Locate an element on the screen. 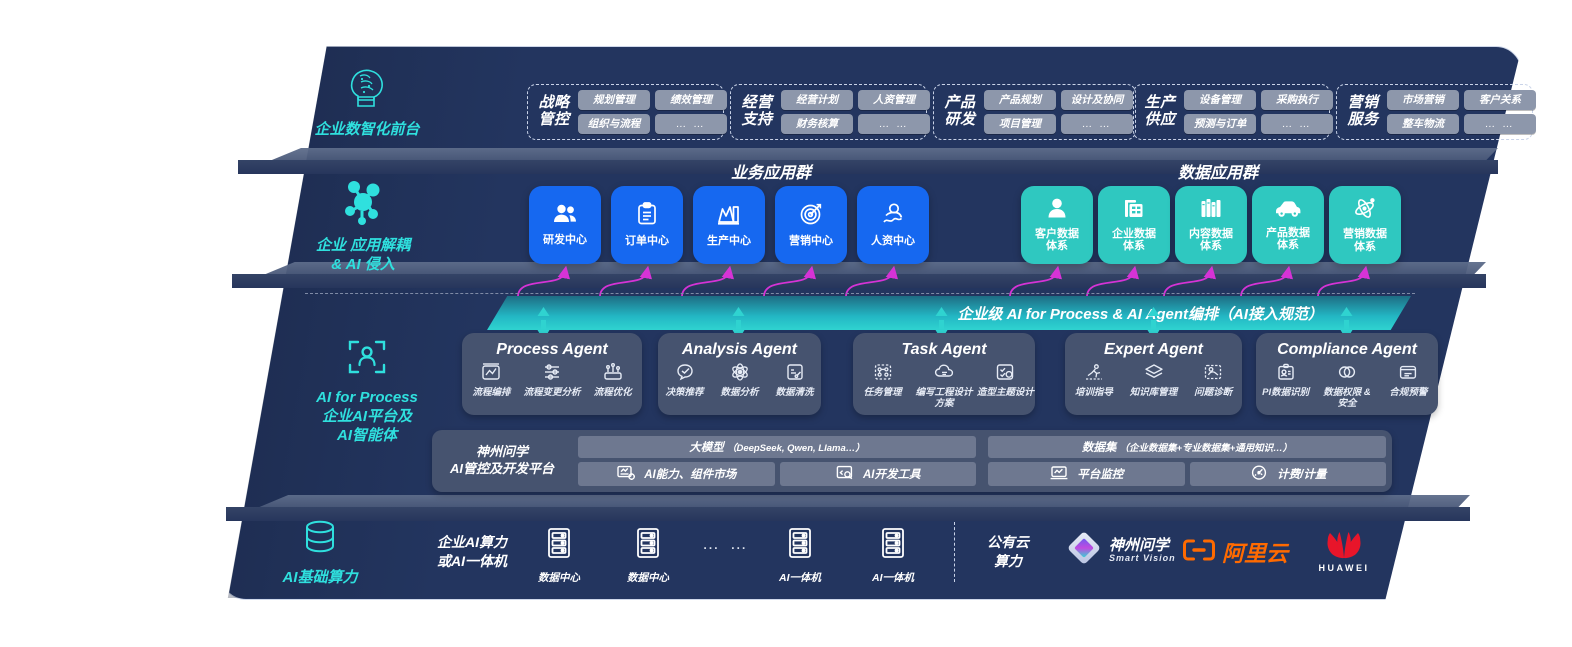  agent-function-label: 合规预警 is located at coordinates (1408, 393).